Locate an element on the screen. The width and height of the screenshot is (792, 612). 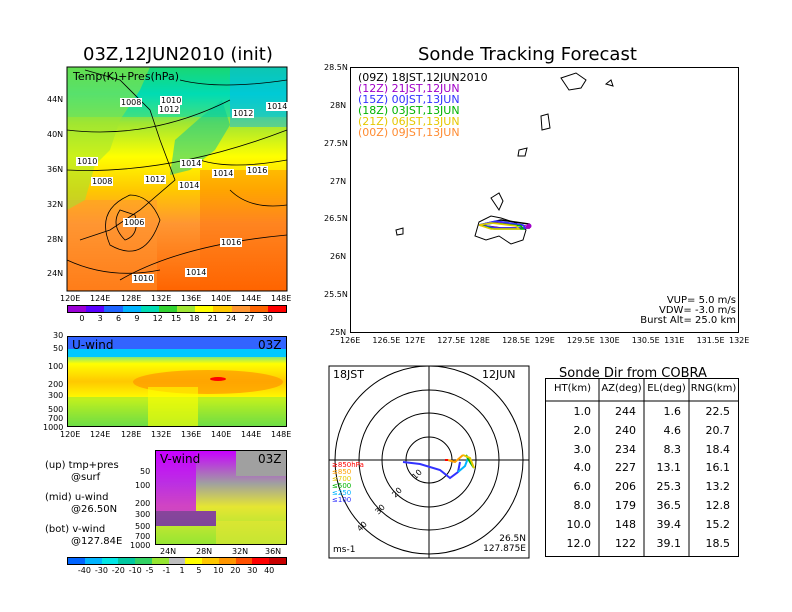
table-cell: 227 is located at coordinates (625, 468).